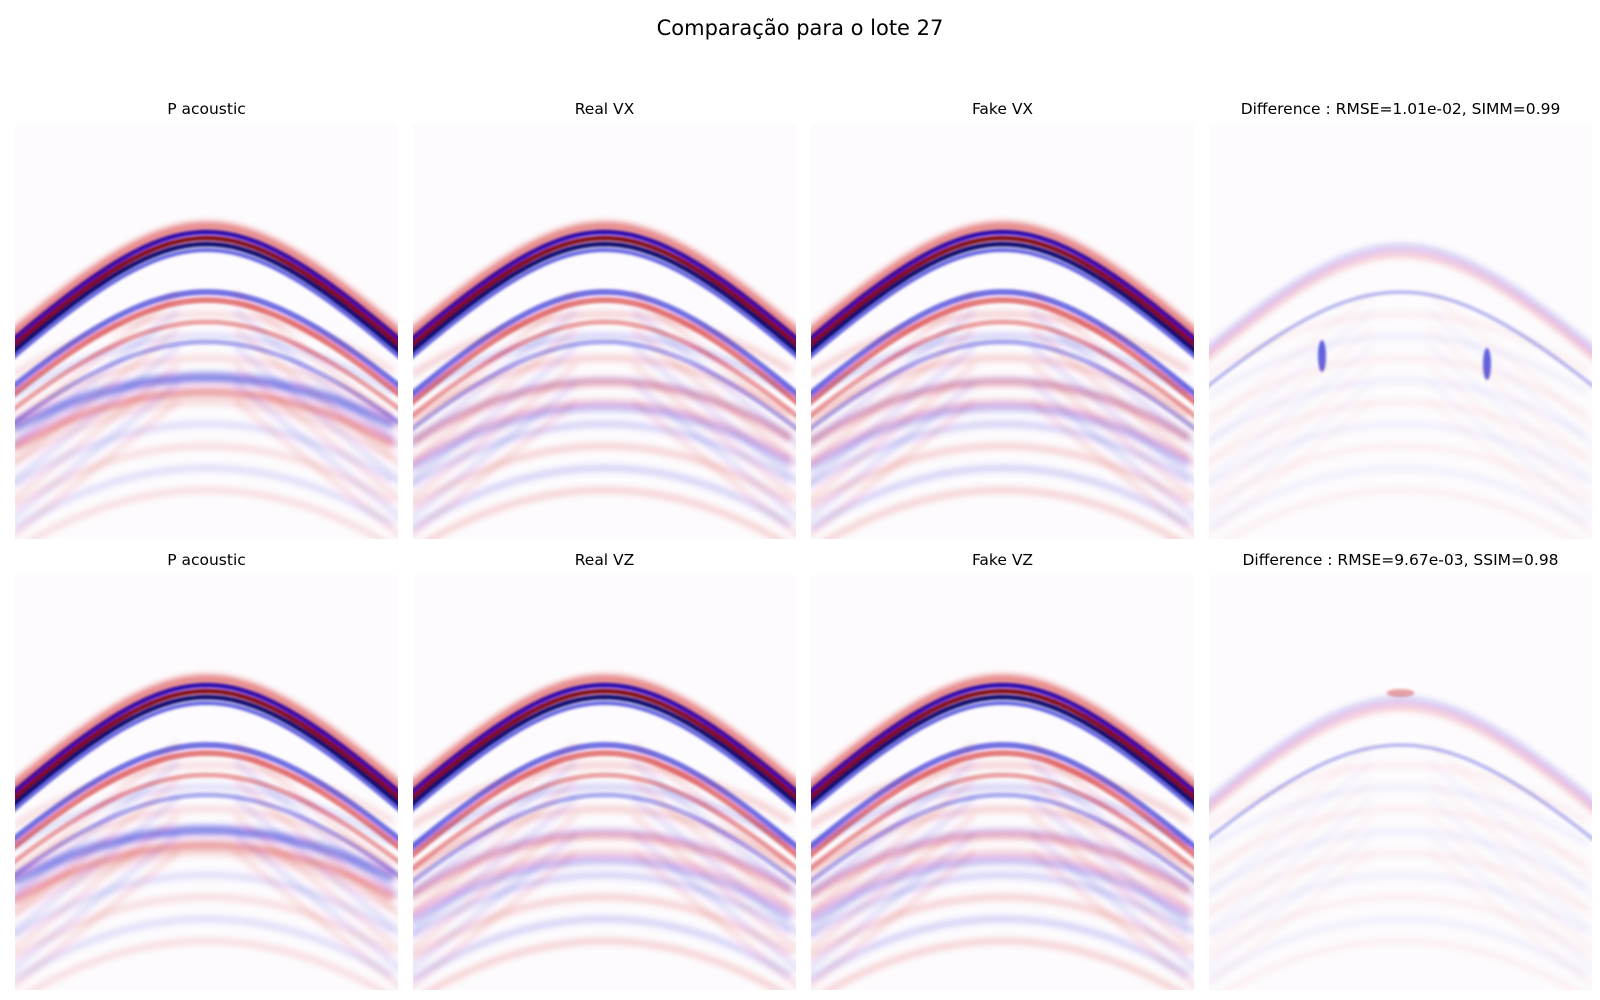 The width and height of the screenshot is (1600, 1000). Describe the element at coordinates (604, 109) in the screenshot. I see `subplot-title: Real VX` at that location.